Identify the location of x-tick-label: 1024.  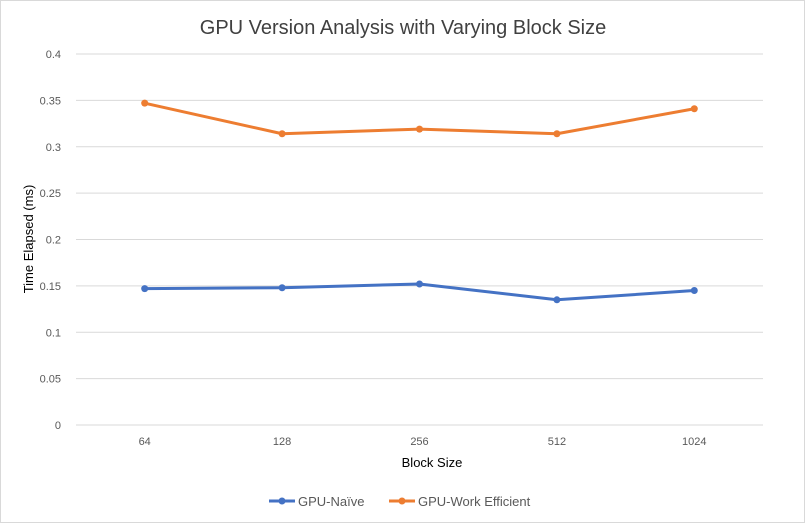
(694, 442).